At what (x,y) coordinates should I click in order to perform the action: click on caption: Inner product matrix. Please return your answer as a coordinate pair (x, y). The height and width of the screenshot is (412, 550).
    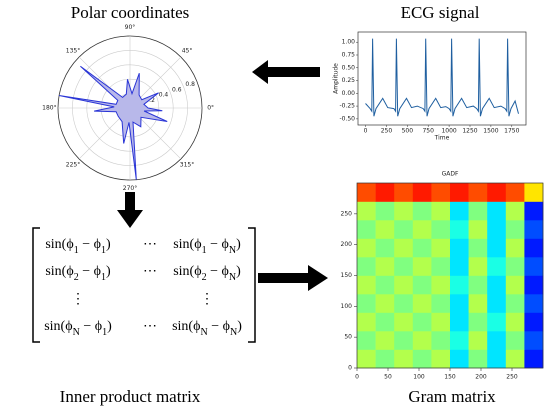
    Looking at the image, I should click on (130, 396).